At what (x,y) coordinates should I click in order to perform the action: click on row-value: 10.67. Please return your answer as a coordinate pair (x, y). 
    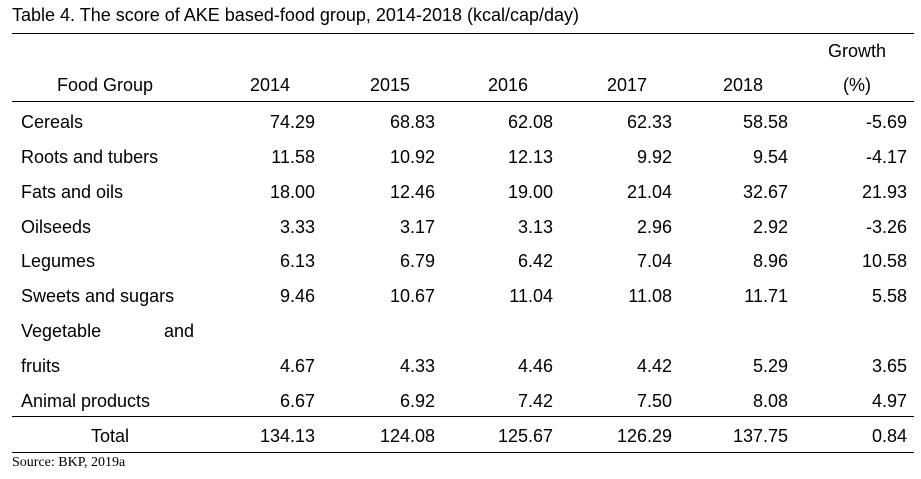
    Looking at the image, I should click on (412, 296).